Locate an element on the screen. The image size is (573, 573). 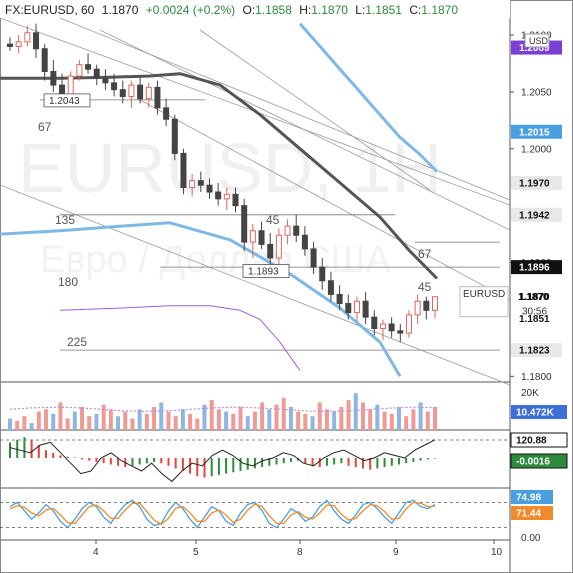
volume-average-line is located at coordinates (222, 409).